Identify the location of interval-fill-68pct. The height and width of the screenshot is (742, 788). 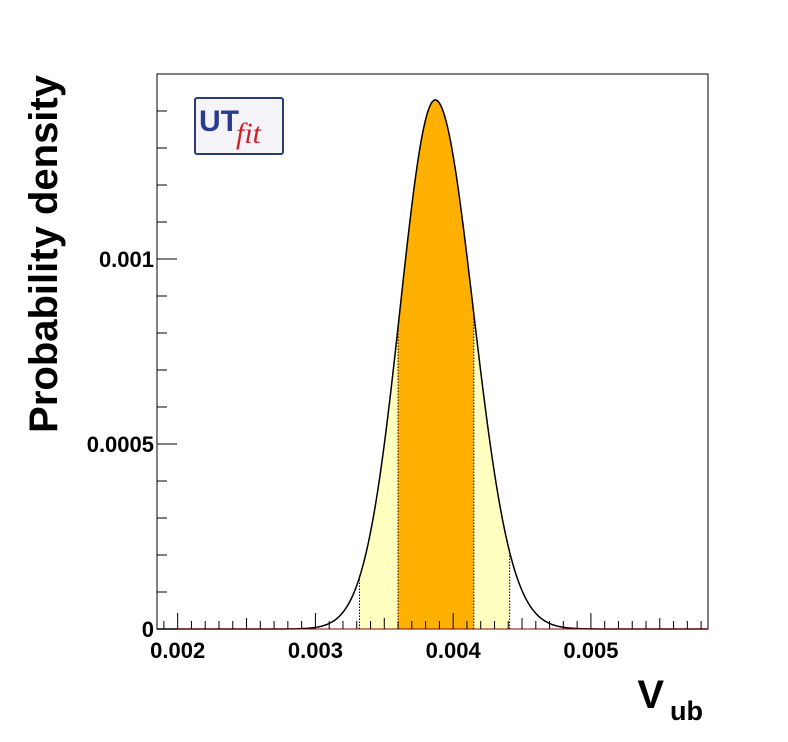
(436, 364).